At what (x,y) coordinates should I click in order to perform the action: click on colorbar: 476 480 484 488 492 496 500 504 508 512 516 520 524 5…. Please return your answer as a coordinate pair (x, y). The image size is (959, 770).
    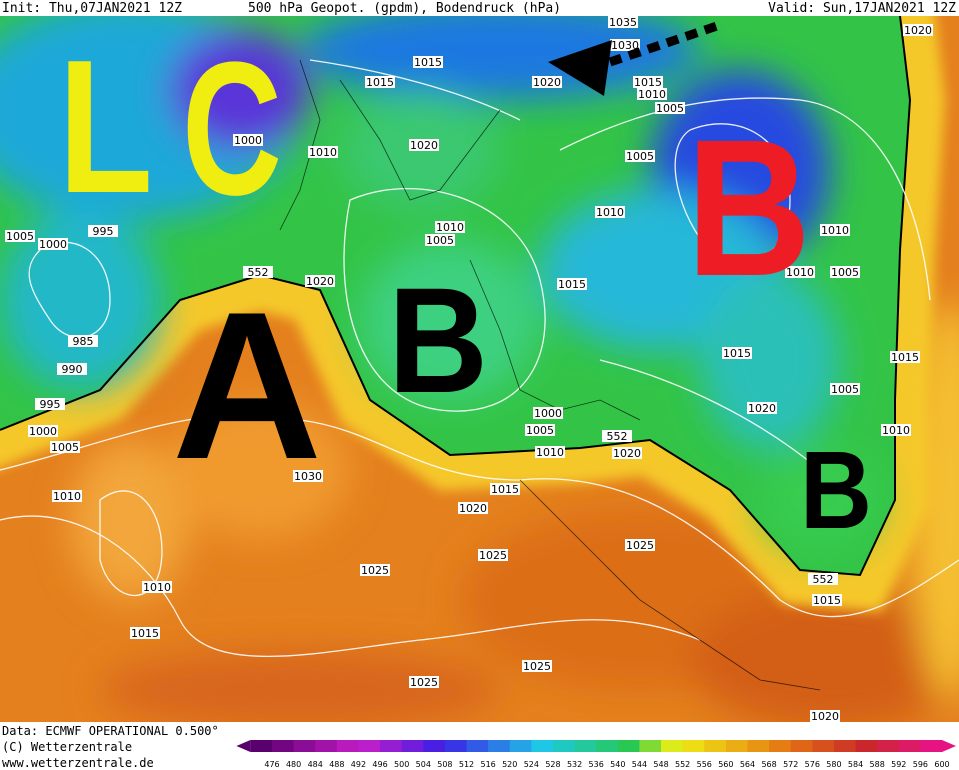
    Looking at the image, I should click on (596, 754).